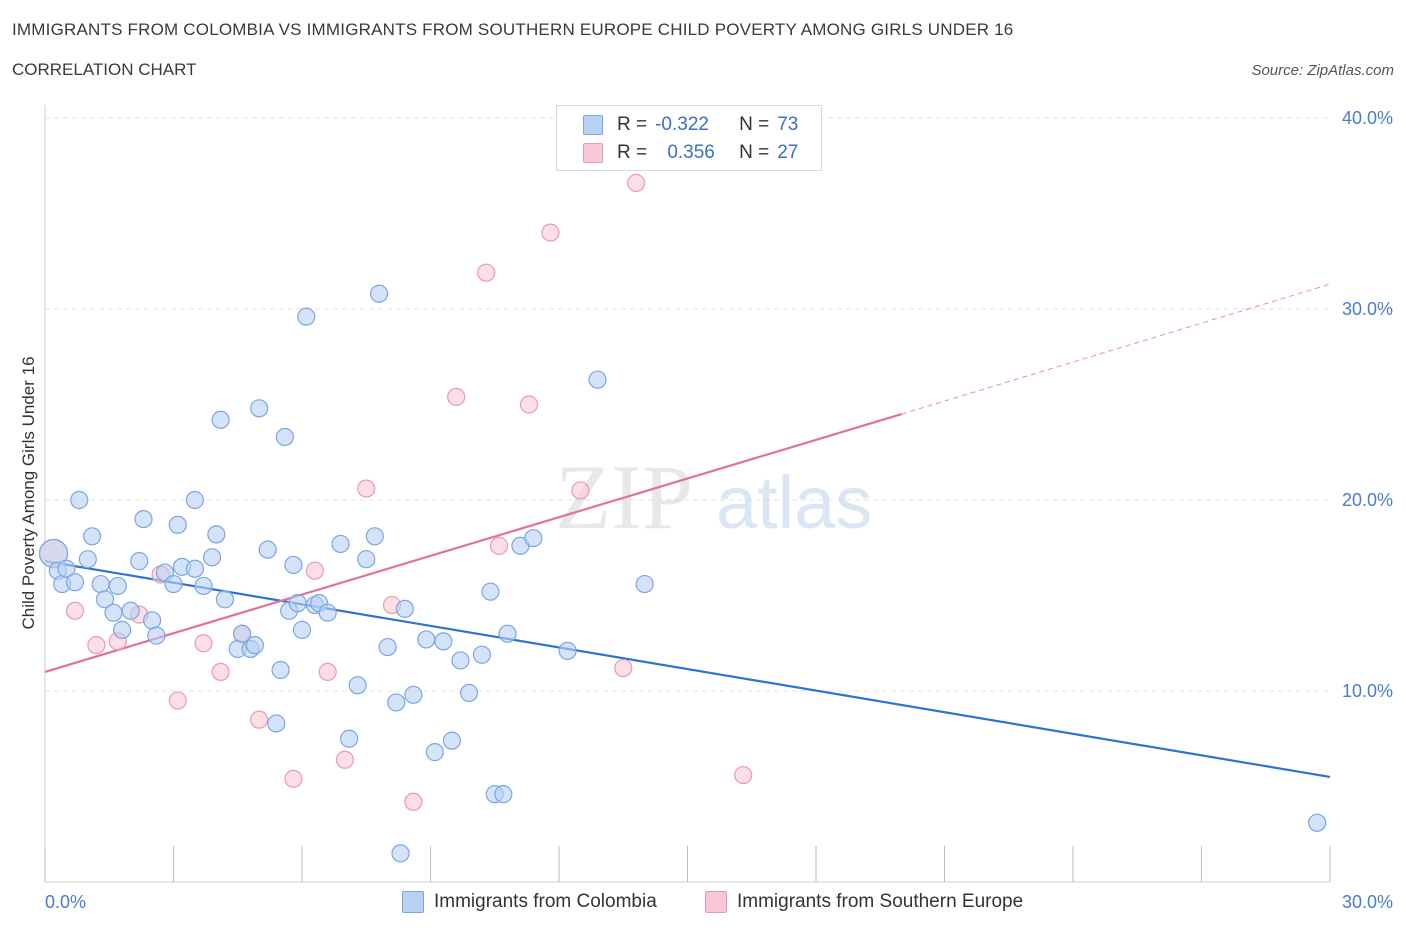 The image size is (1406, 930). What do you see at coordinates (1367, 902) in the screenshot?
I see `x-tick-label: 30.0%` at bounding box center [1367, 902].